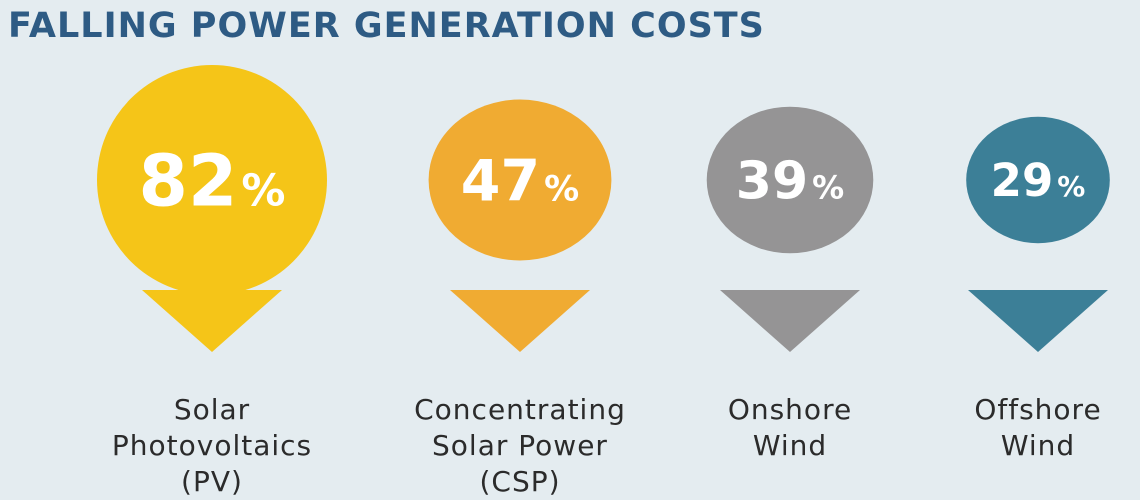 The height and width of the screenshot is (500, 1140). What do you see at coordinates (212, 409) in the screenshot?
I see `tech-label-line: Solar` at bounding box center [212, 409].